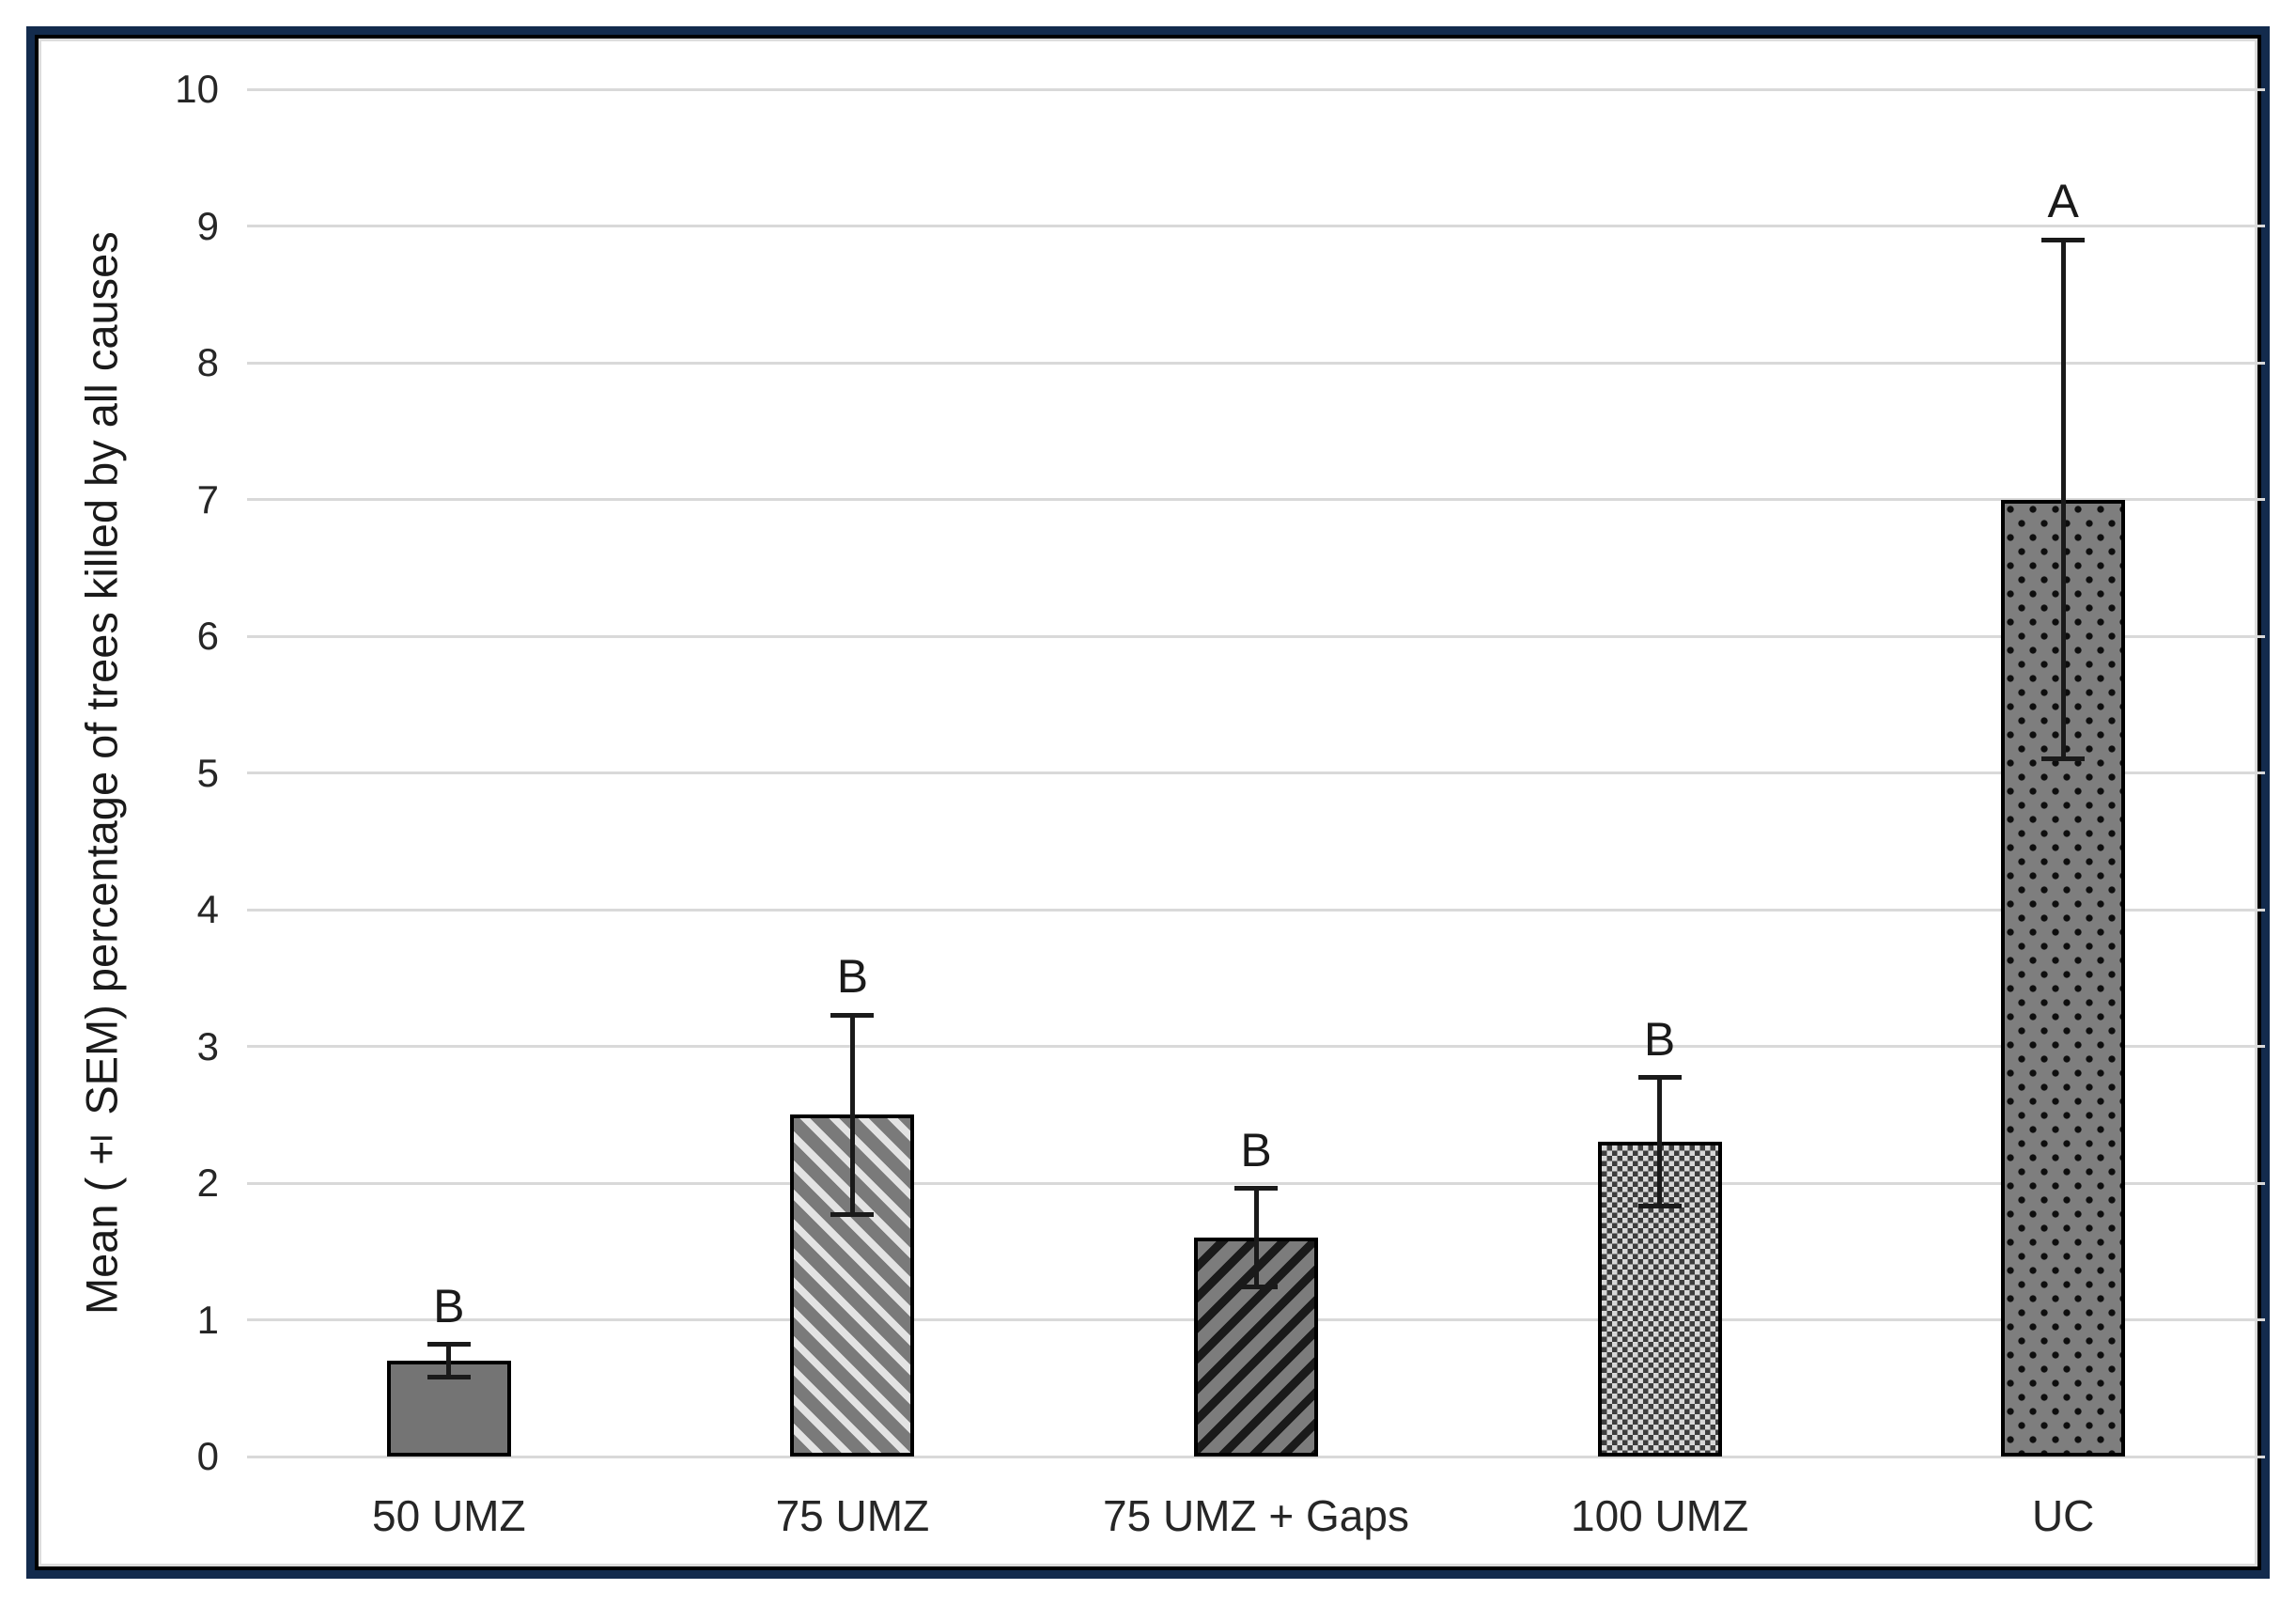 Image resolution: width=2296 pixels, height=1605 pixels. Describe the element at coordinates (449, 1305) in the screenshot. I see `significance-letter-50-umz: B` at that location.